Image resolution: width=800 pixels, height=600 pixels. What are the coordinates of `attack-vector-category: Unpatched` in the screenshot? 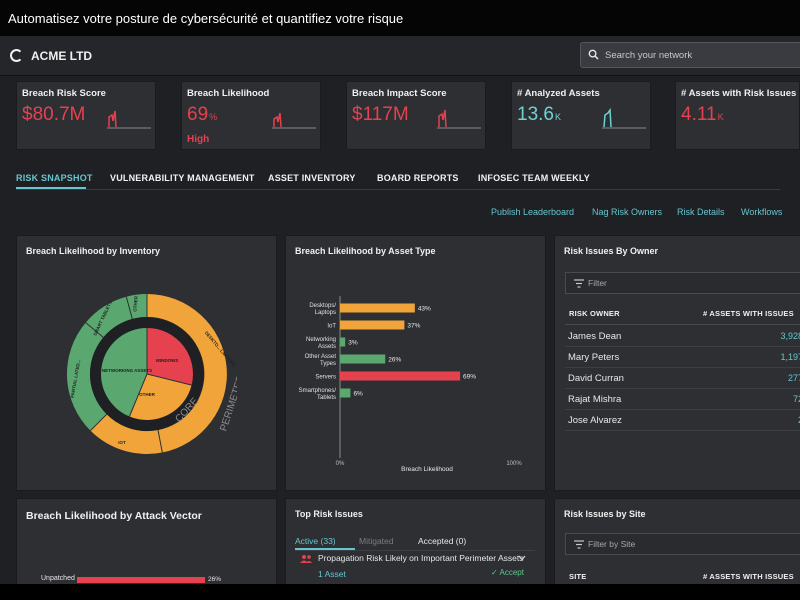 It's located at (58, 578).